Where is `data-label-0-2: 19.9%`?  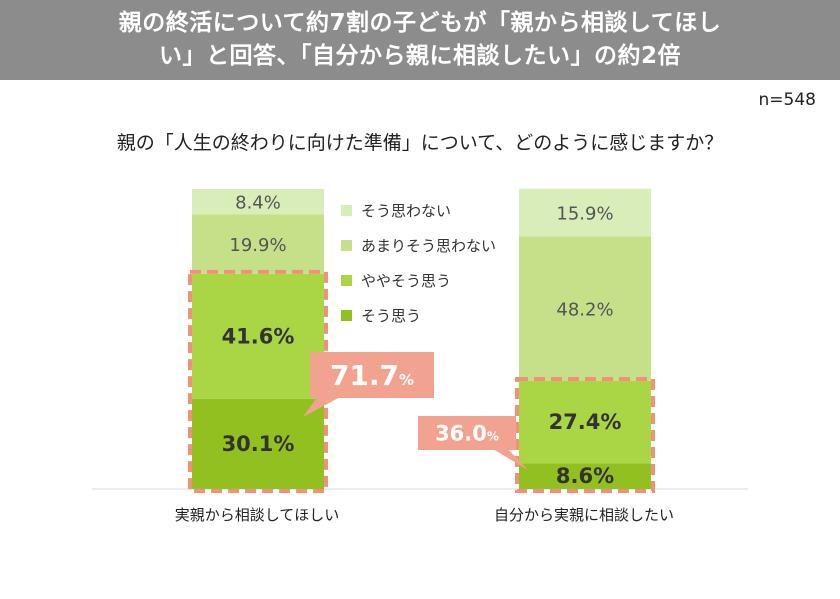
data-label-0-2: 19.9% is located at coordinates (257, 245).